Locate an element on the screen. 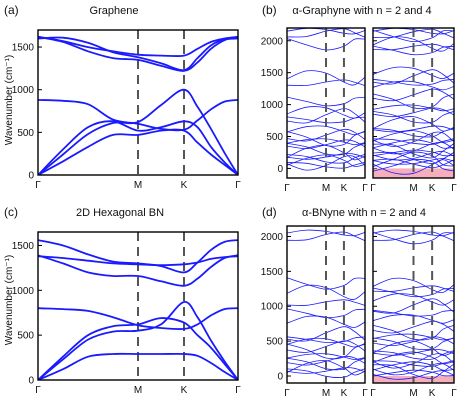  panel-title-b: α-Graphyne with n = 2 and 4 is located at coordinates (361, 11).